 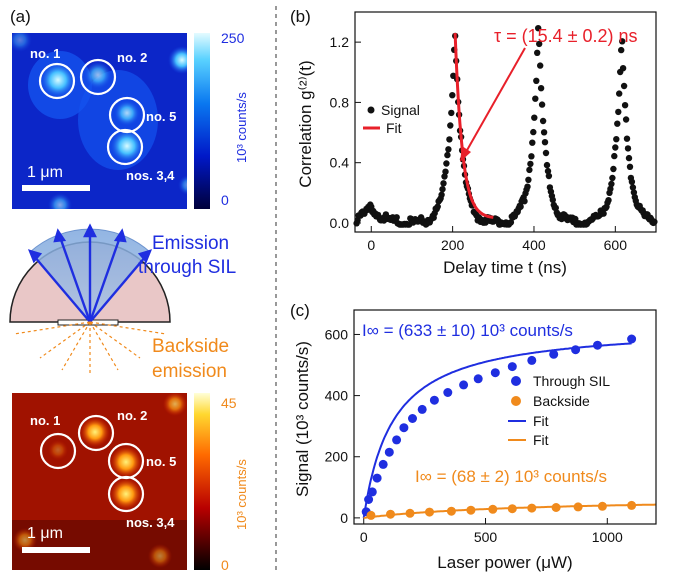 What do you see at coordinates (607, 537) in the screenshot?
I see `x-tick-label: 1000` at bounding box center [607, 537].